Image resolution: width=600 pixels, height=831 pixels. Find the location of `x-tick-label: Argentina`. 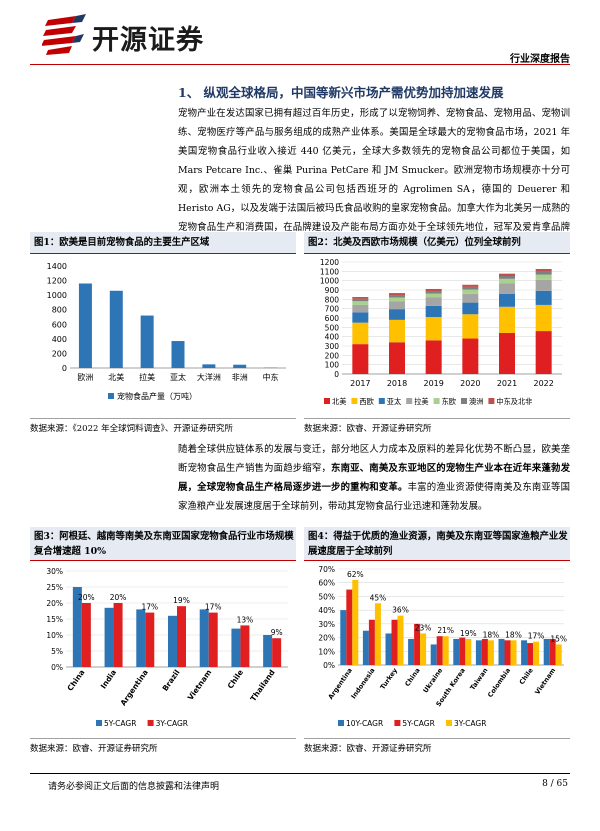

x-tick-label: Argentina is located at coordinates (134, 687).